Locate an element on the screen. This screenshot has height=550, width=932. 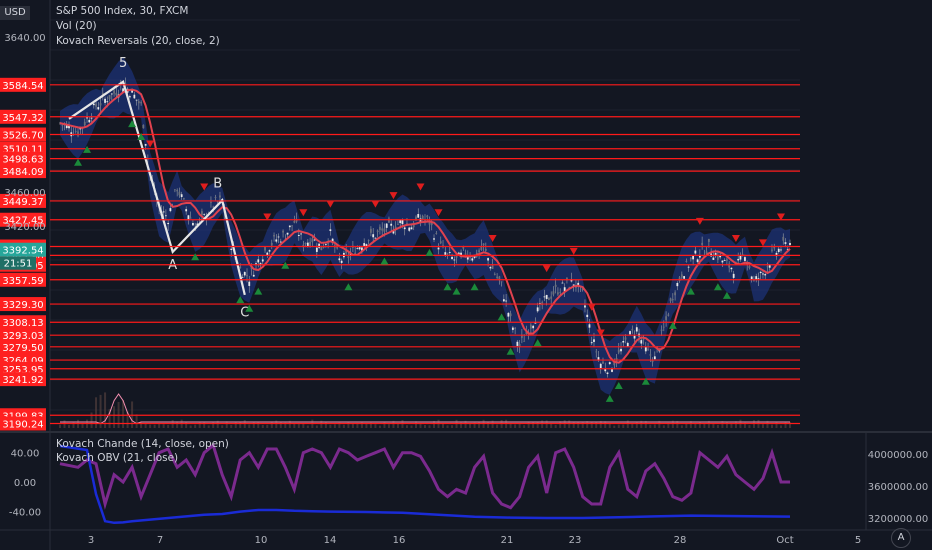
level-label: 3547.32 is located at coordinates (22, 118).